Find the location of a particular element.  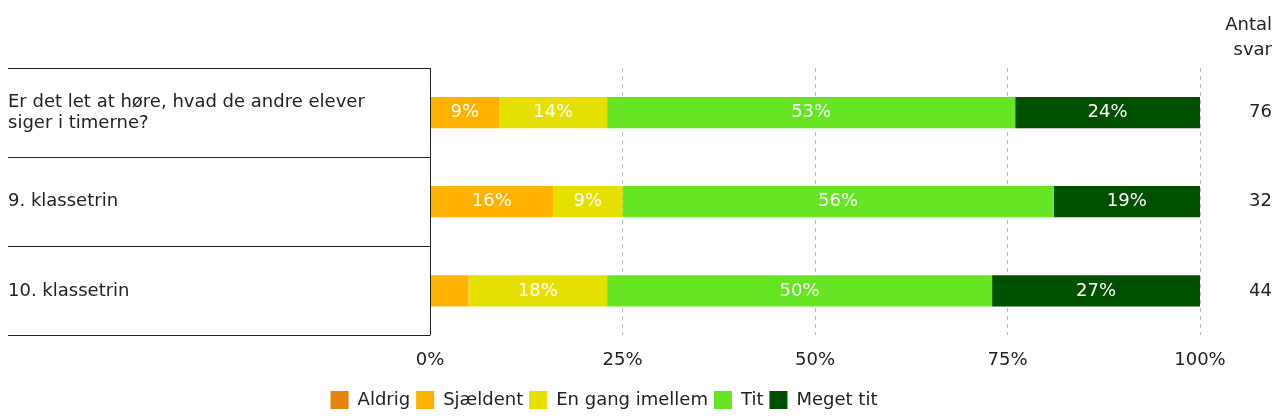

data-label: 18% is located at coordinates (537, 289).